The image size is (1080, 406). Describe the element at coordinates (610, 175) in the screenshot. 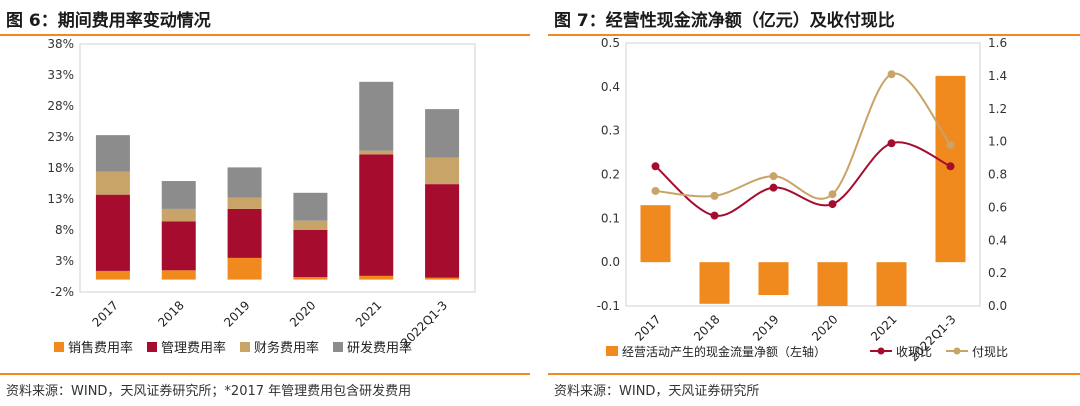

I see `right-left-axis-tick-label: 0.2` at that location.